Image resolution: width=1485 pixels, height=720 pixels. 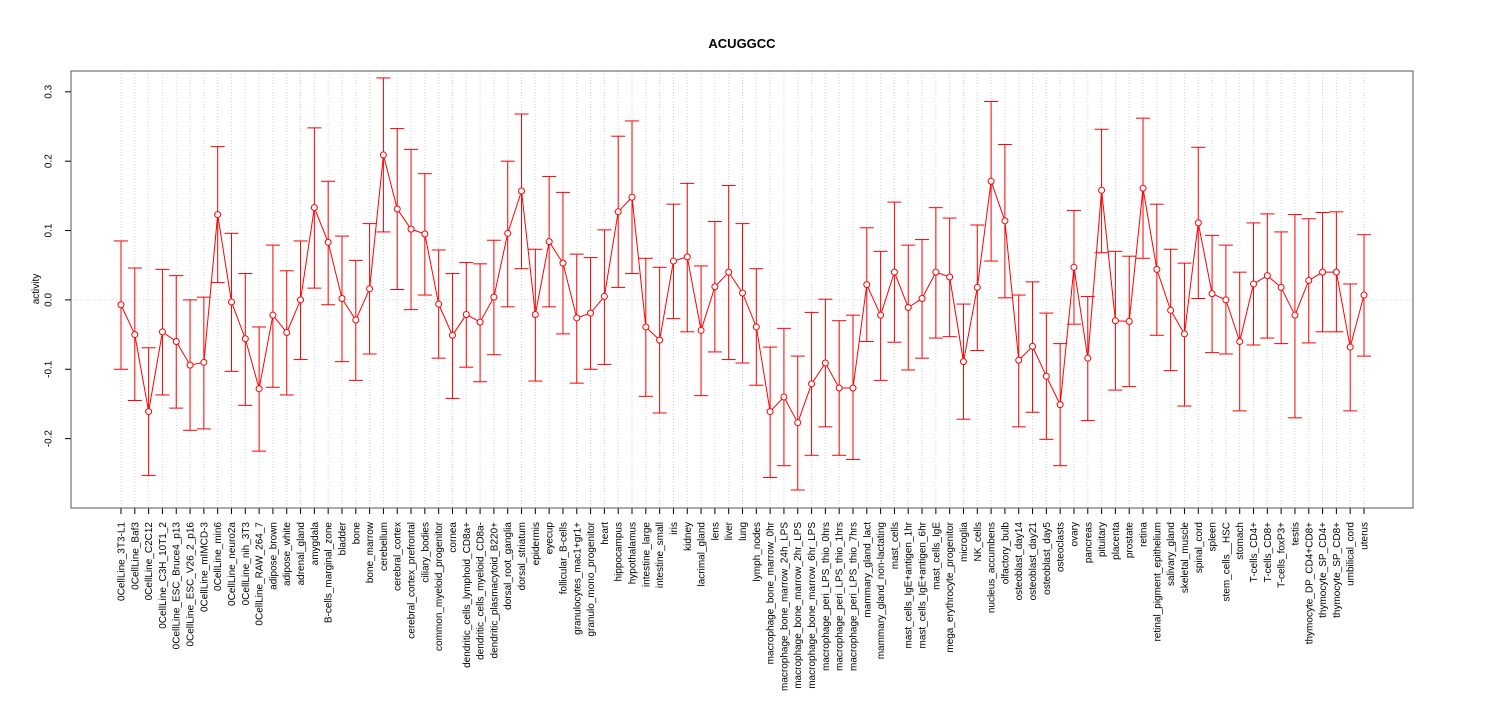 I want to click on x-tick-label: skeletal_muscle, so click(x=1185, y=558).